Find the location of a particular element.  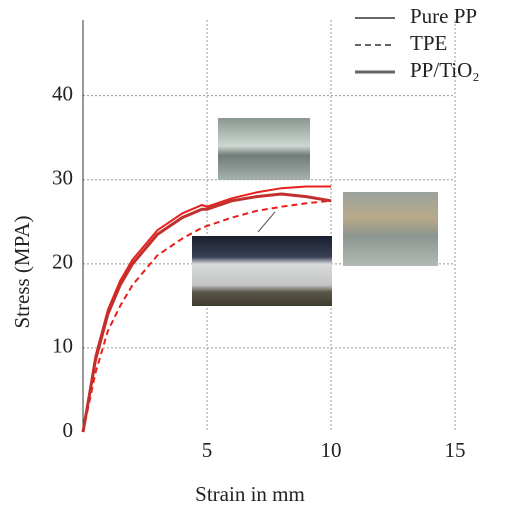

legend-label: PP/TiO₂ is located at coordinates (445, 70).